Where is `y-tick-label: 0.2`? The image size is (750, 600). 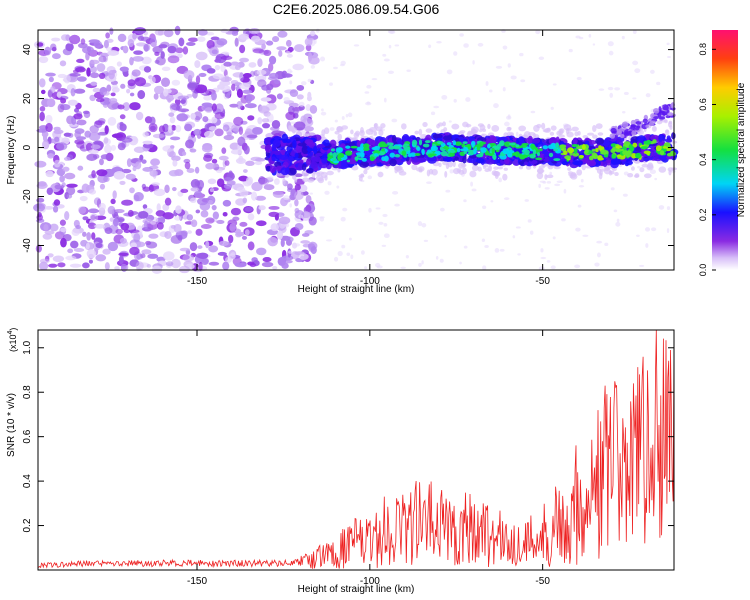
y-tick-label: 0.2 is located at coordinates (27, 525).